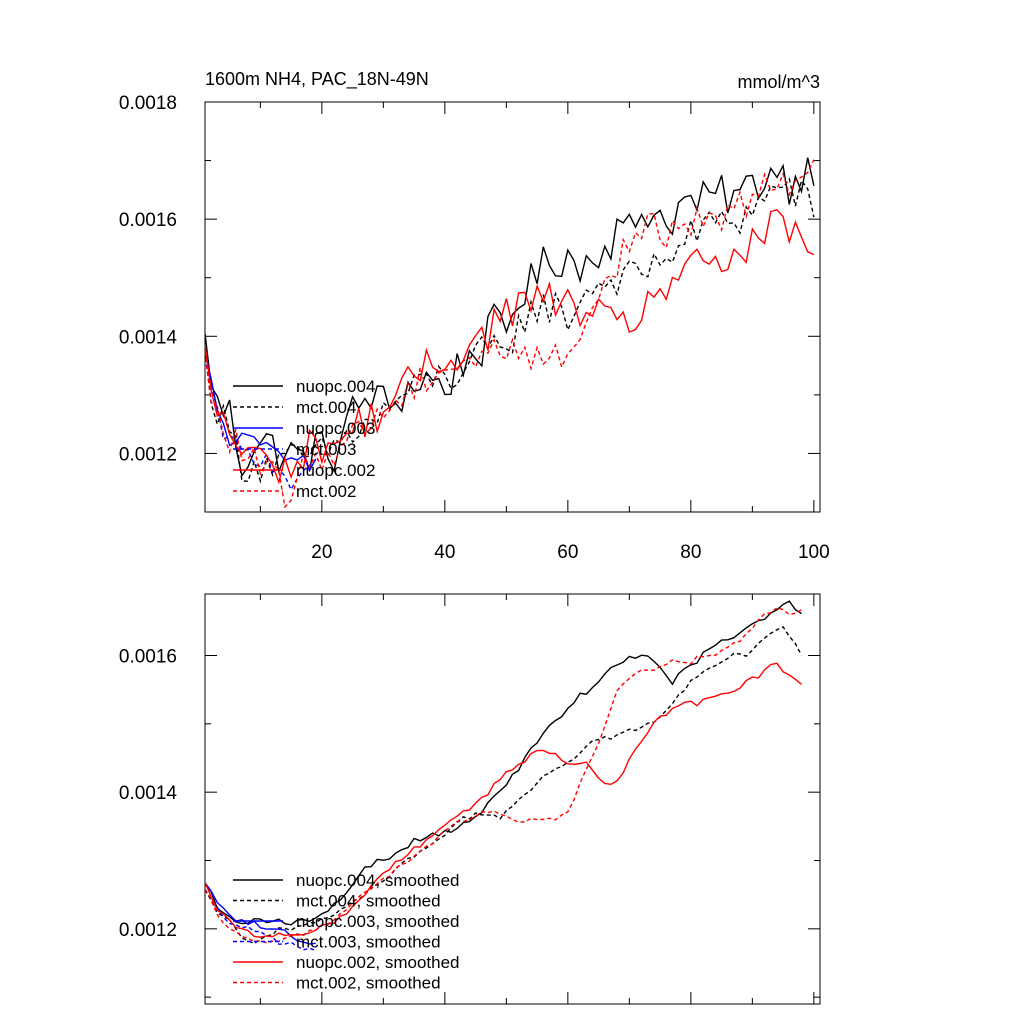 This screenshot has height=1024, width=1024. Describe the element at coordinates (326, 407) in the screenshot. I see `legend-label-mct-004: mct.004` at that location.